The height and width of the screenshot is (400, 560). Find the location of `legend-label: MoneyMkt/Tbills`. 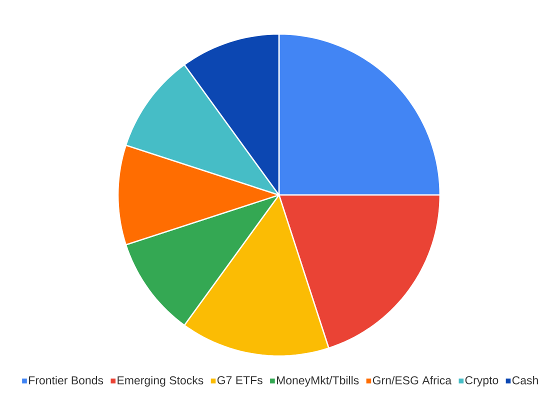

legend-label: MoneyMkt/Tbills is located at coordinates (317, 381).